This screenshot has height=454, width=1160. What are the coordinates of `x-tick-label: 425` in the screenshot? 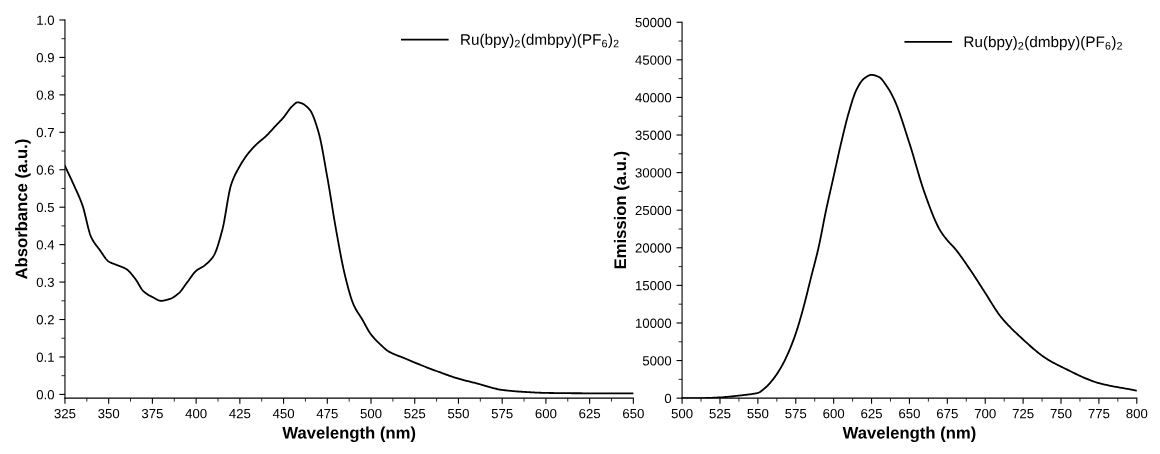 It's located at (240, 413).